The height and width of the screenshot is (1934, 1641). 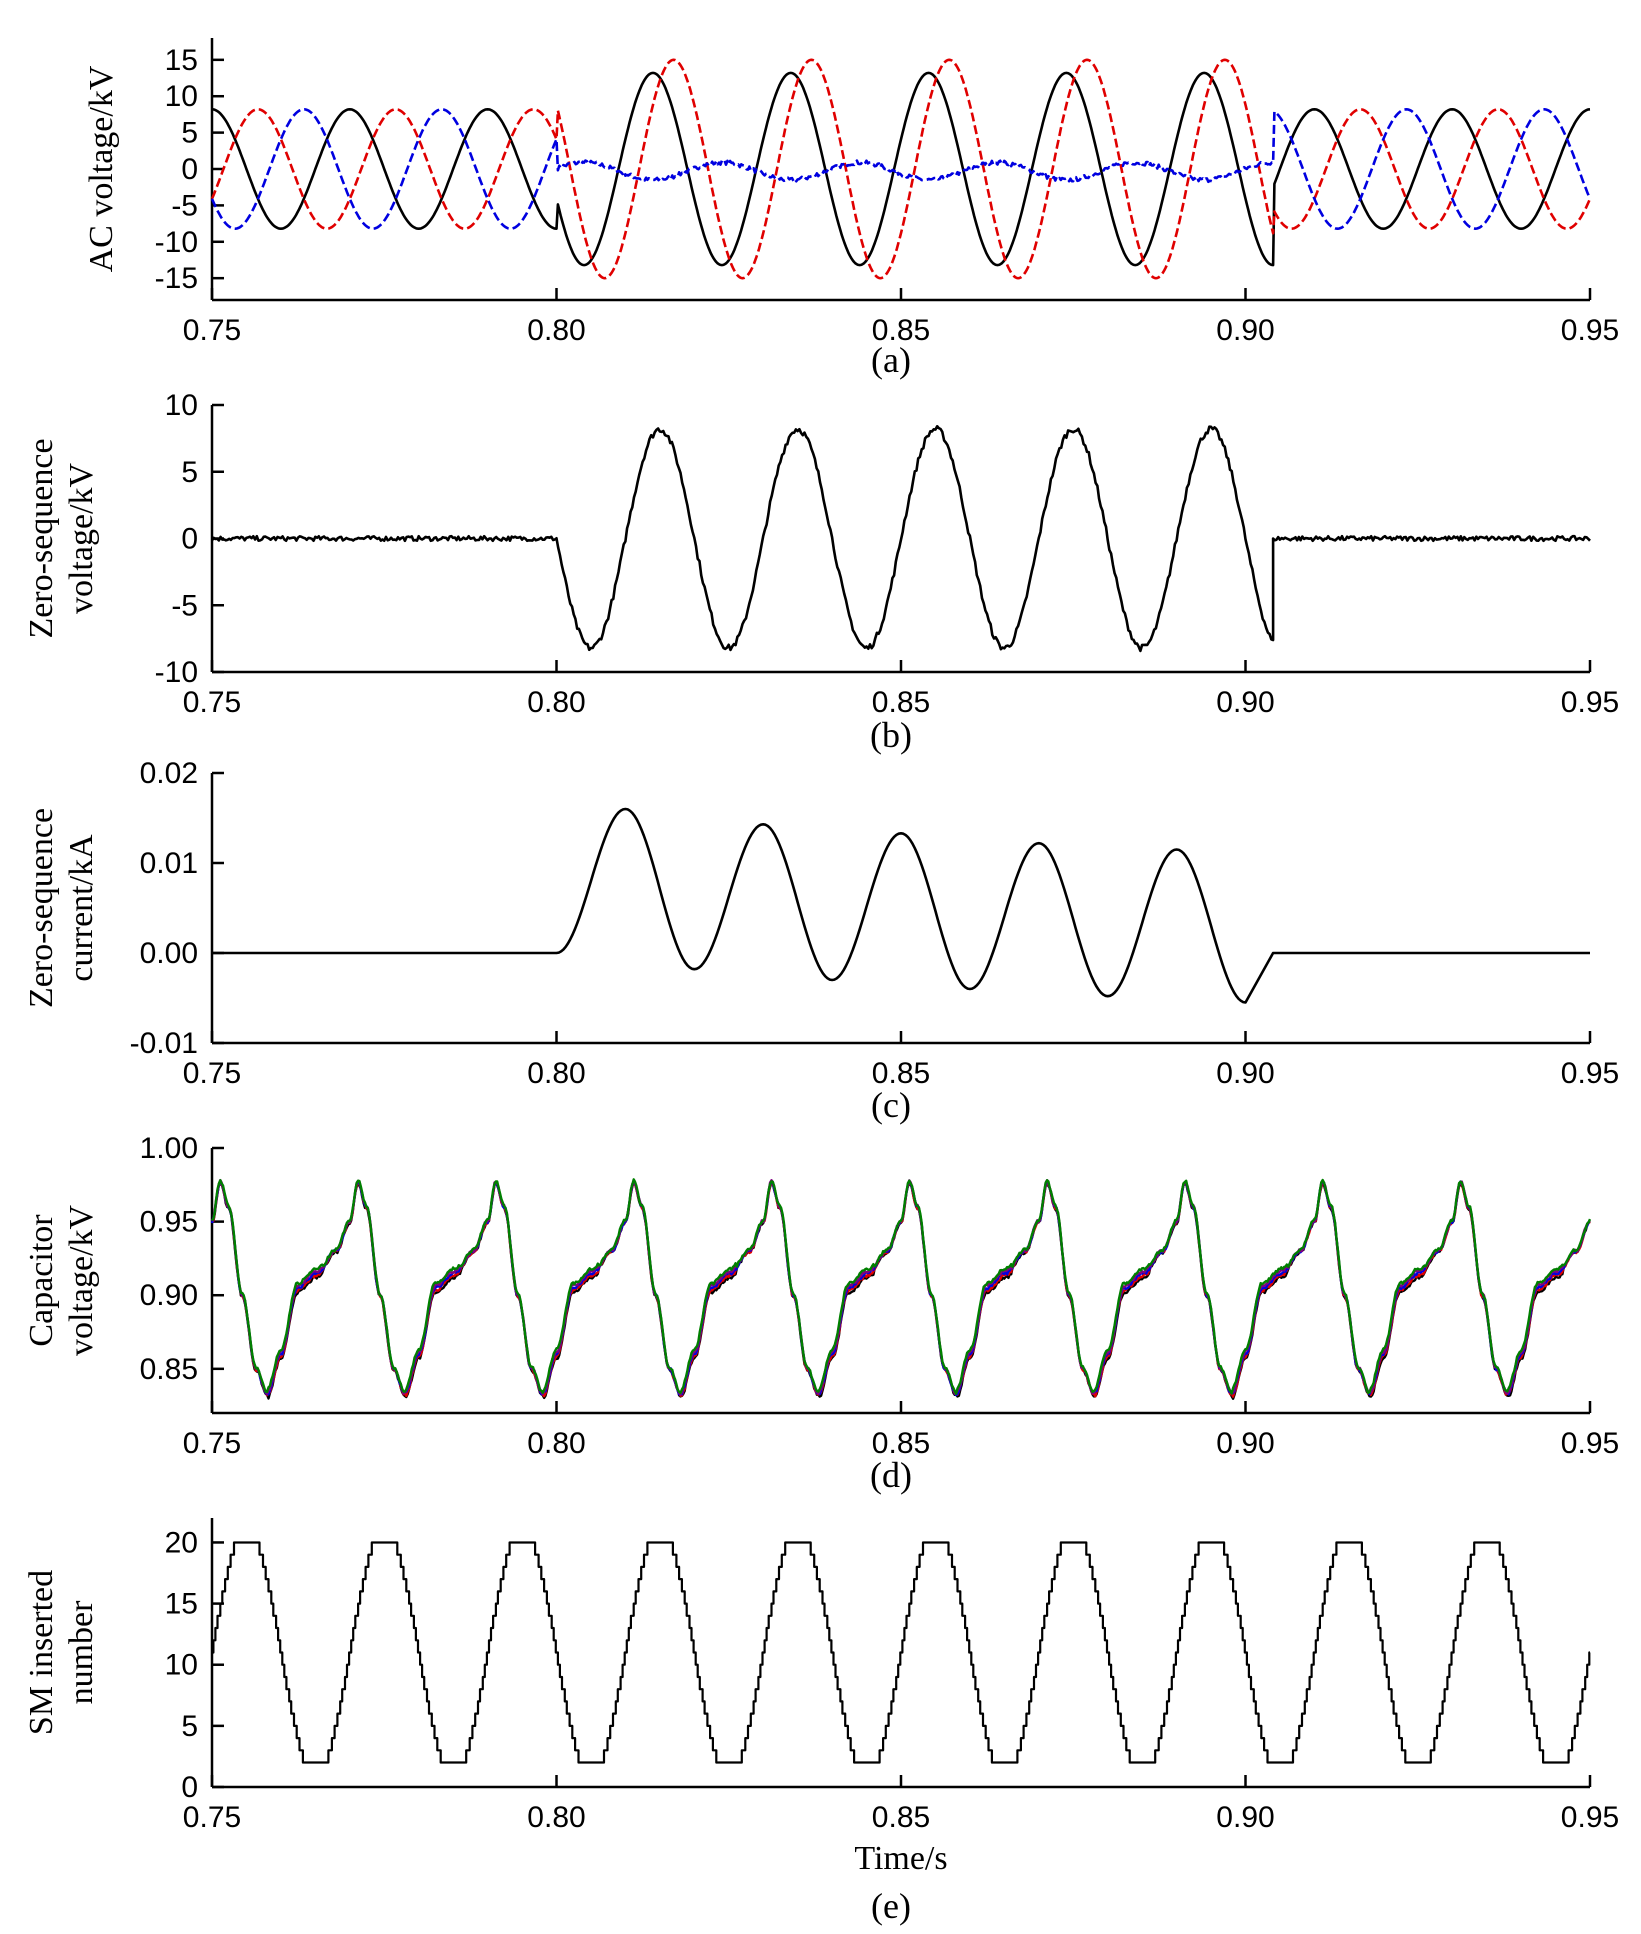 I want to click on y-axis-title-line2: number, so click(x=81, y=1652).